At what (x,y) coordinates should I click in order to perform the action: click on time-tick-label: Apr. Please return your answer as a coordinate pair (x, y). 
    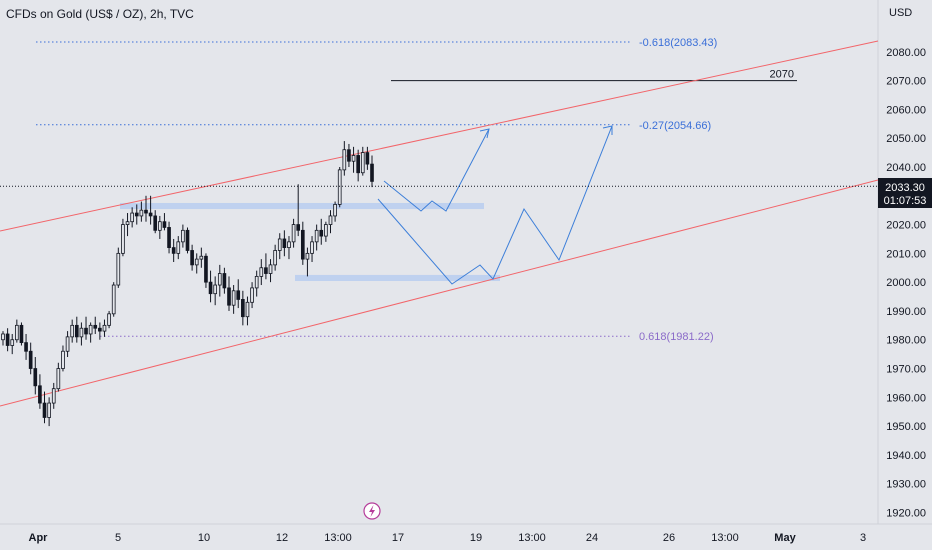
    Looking at the image, I should click on (39, 538).